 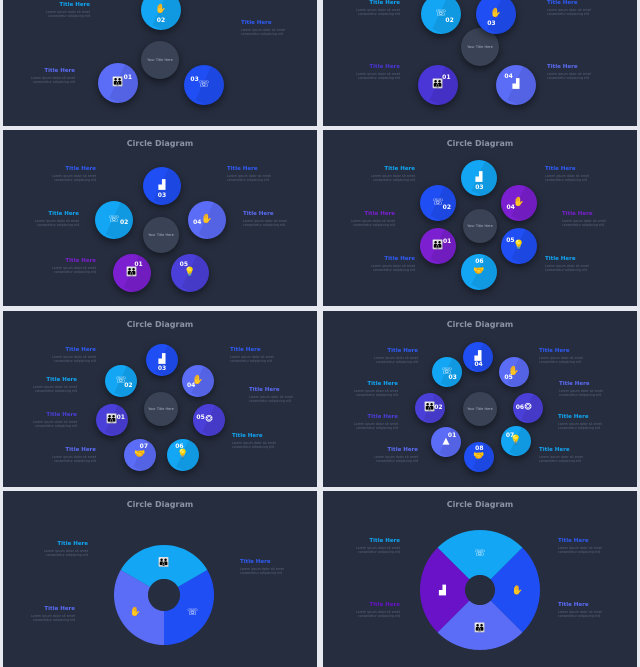 I want to click on diagram-circle-07: 🤝 07, so click(x=140, y=455).